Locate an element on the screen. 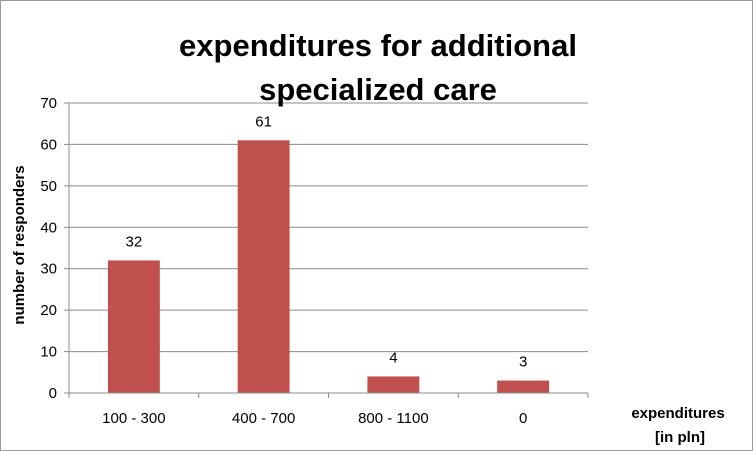 The height and width of the screenshot is (451, 753). data-label: 61 is located at coordinates (263, 121).